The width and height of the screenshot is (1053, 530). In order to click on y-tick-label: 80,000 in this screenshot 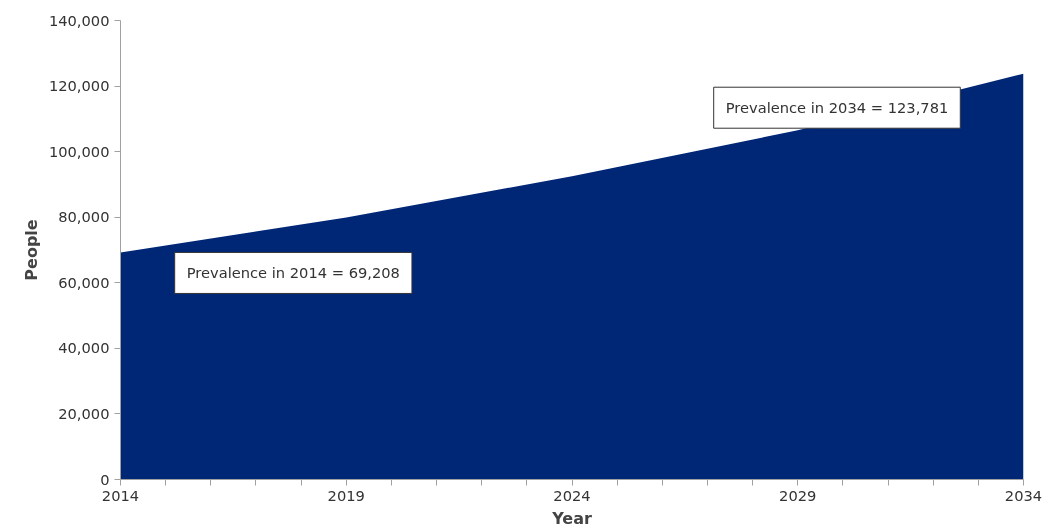, I will do `click(84, 217)`.